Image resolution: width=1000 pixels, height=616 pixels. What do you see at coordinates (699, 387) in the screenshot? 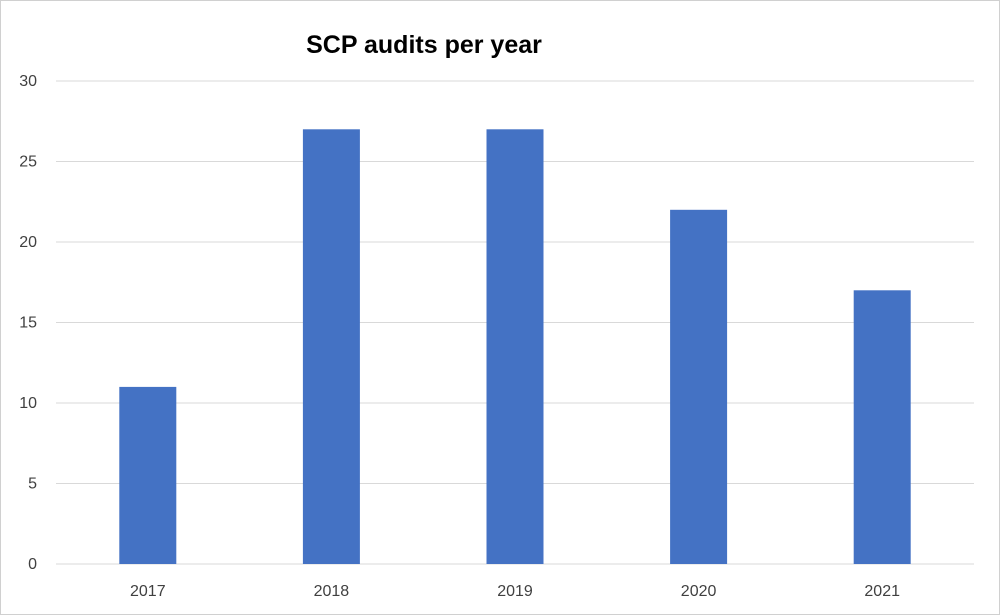
I see `bar-2020` at bounding box center [699, 387].